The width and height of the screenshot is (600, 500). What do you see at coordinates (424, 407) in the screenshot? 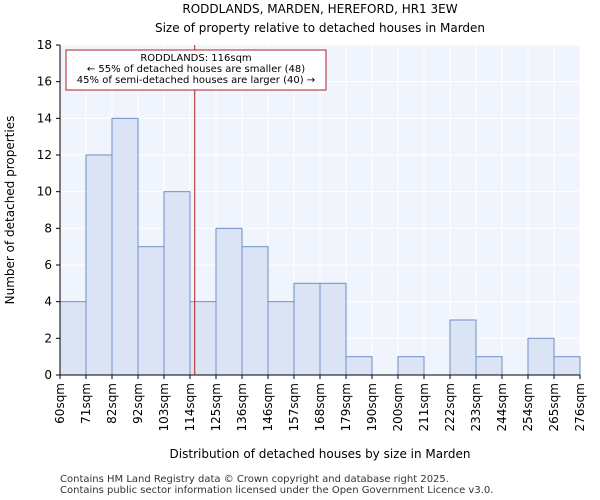
I see `x-tick-label: 211sqm` at bounding box center [424, 407].